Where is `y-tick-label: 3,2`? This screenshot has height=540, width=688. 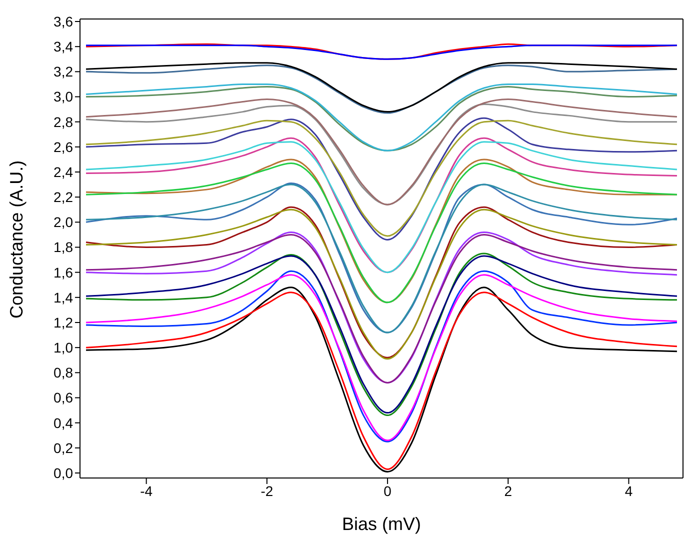
y-tick-label: 3,2 is located at coordinates (64, 72).